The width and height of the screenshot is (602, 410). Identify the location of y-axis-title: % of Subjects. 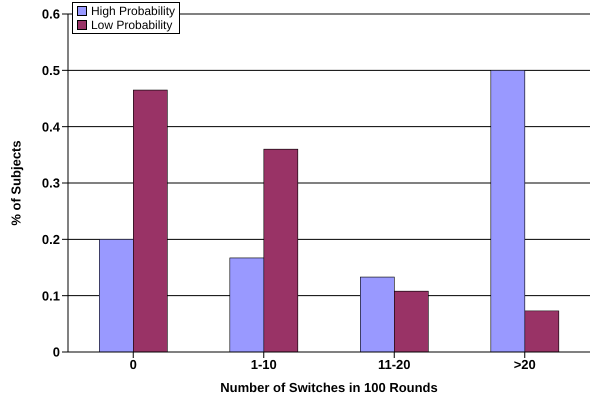
(16, 183).